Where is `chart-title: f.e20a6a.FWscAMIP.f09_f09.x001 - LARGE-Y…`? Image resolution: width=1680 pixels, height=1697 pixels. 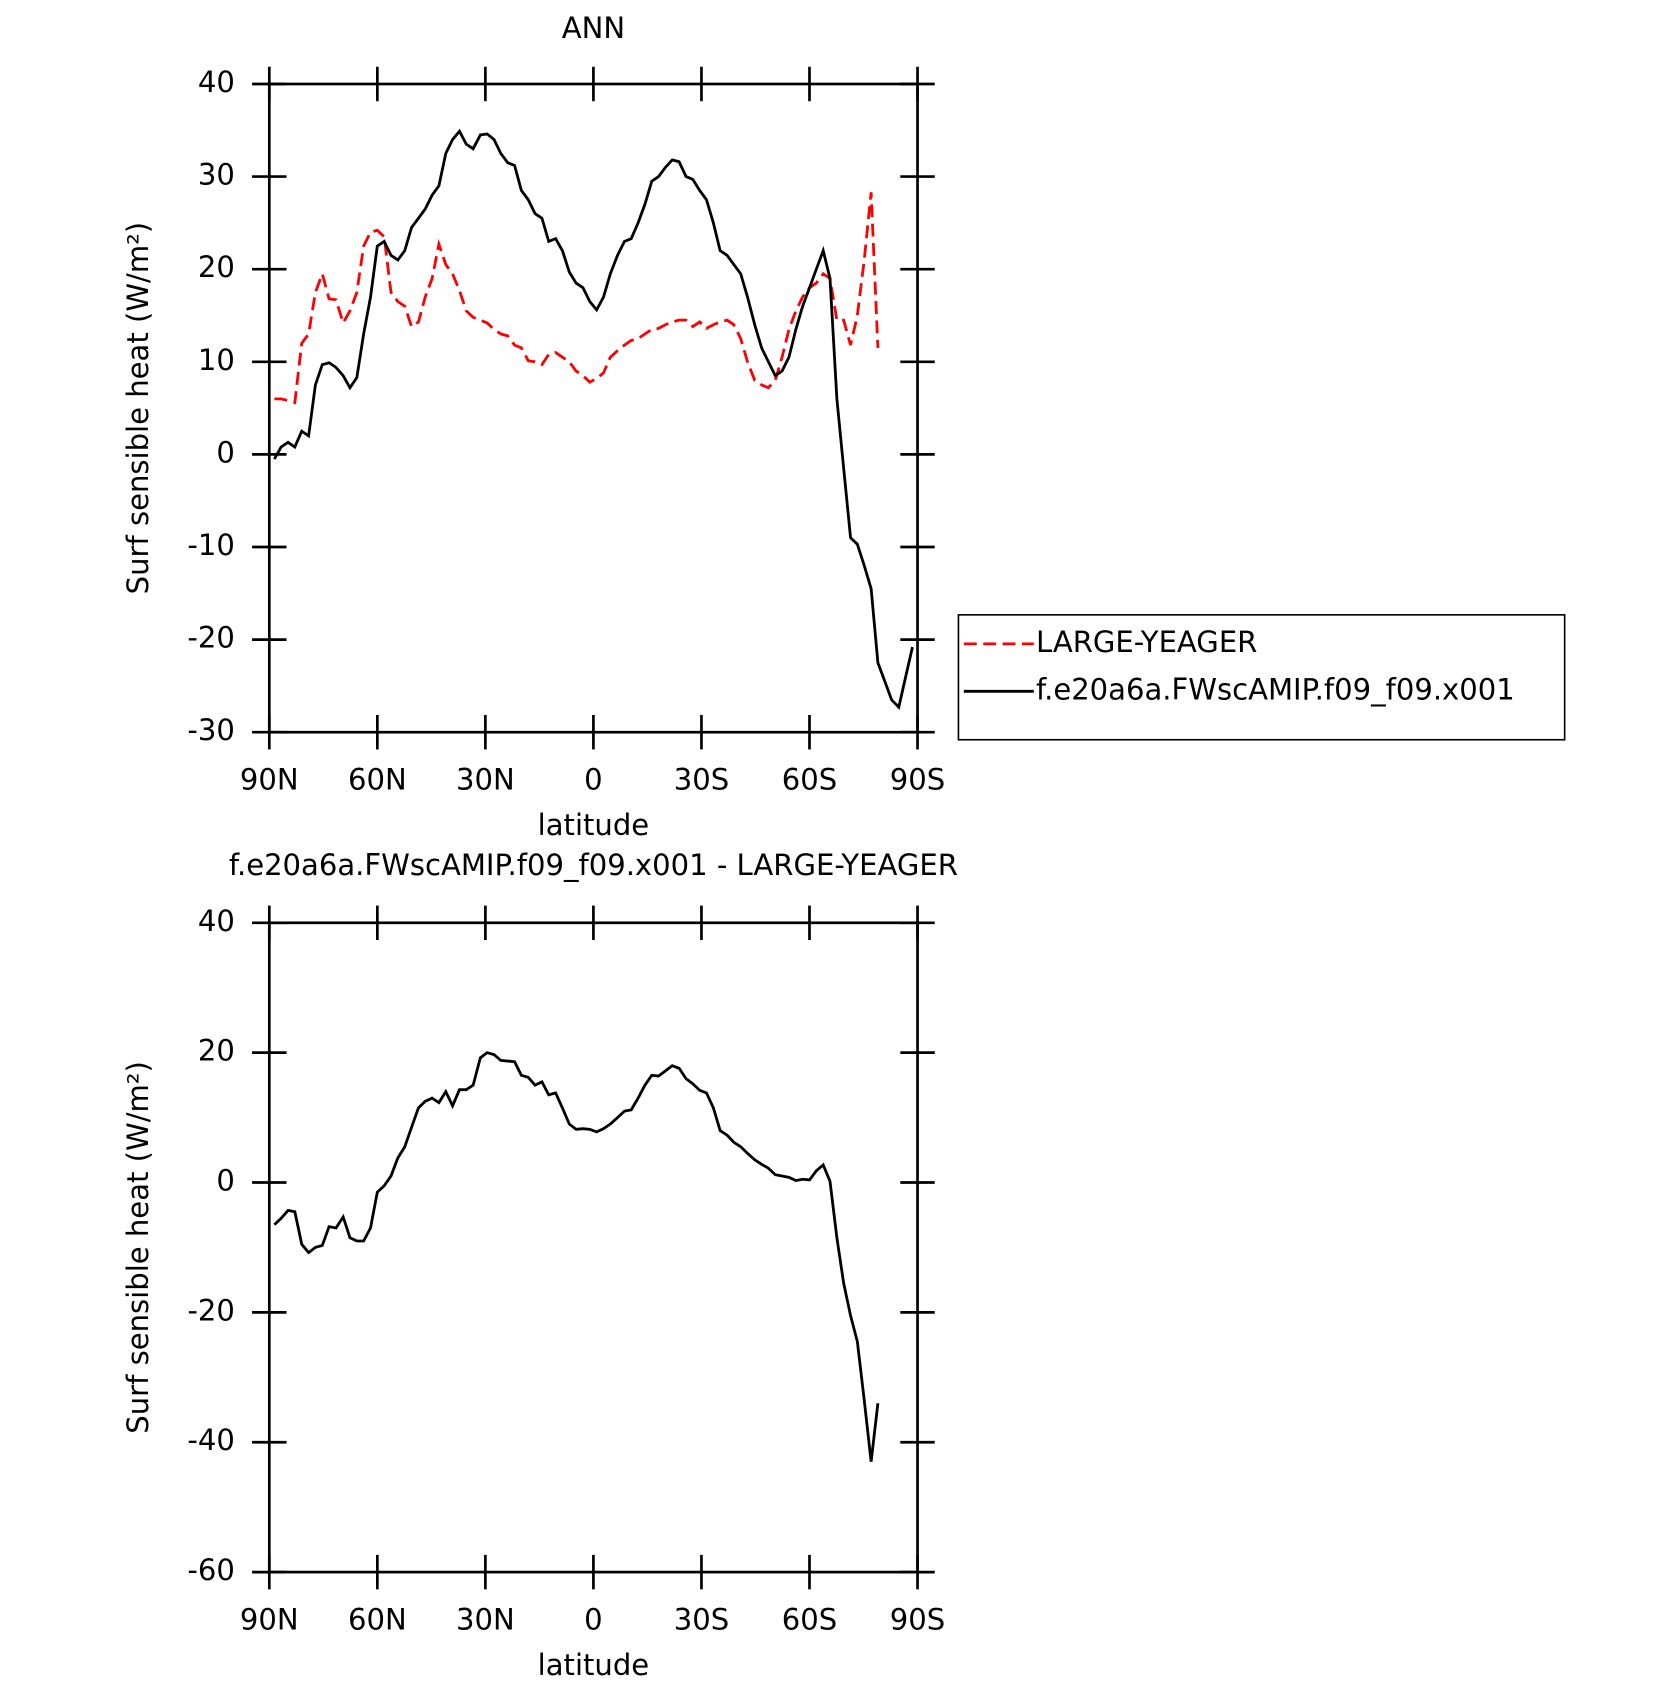 chart-title: f.e20a6a.FWscAMIP.f09_f09.x001 - LARGE-Y… is located at coordinates (593, 865).